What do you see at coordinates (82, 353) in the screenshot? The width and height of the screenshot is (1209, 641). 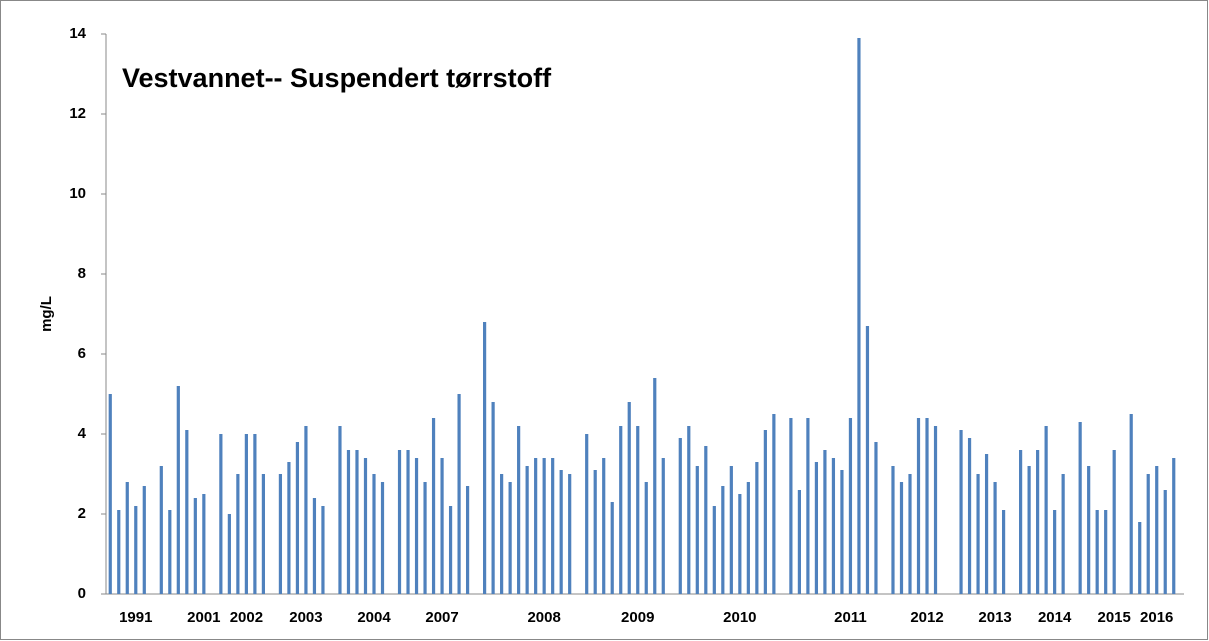 I see `y-tick-label: 6` at bounding box center [82, 353].